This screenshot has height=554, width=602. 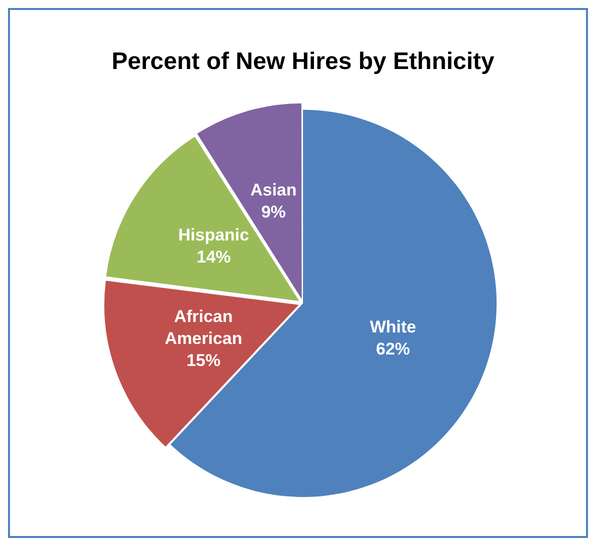 What do you see at coordinates (203, 327) in the screenshot?
I see `slice-label: African American` at bounding box center [203, 327].